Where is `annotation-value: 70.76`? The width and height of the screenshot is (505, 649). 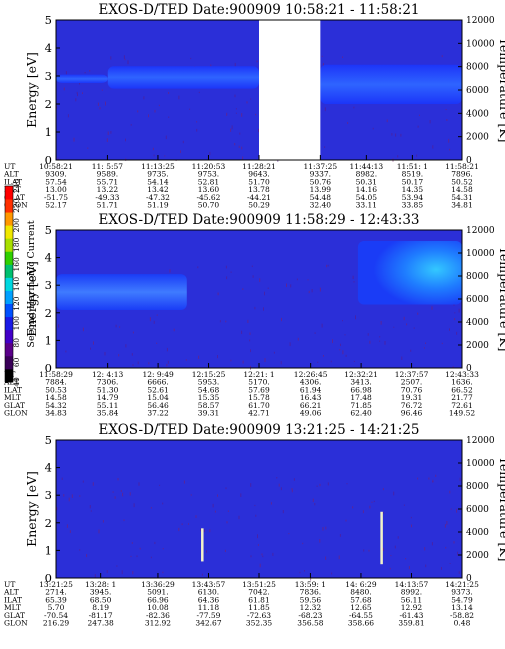 annotation-value: 70.76 is located at coordinates (412, 389).